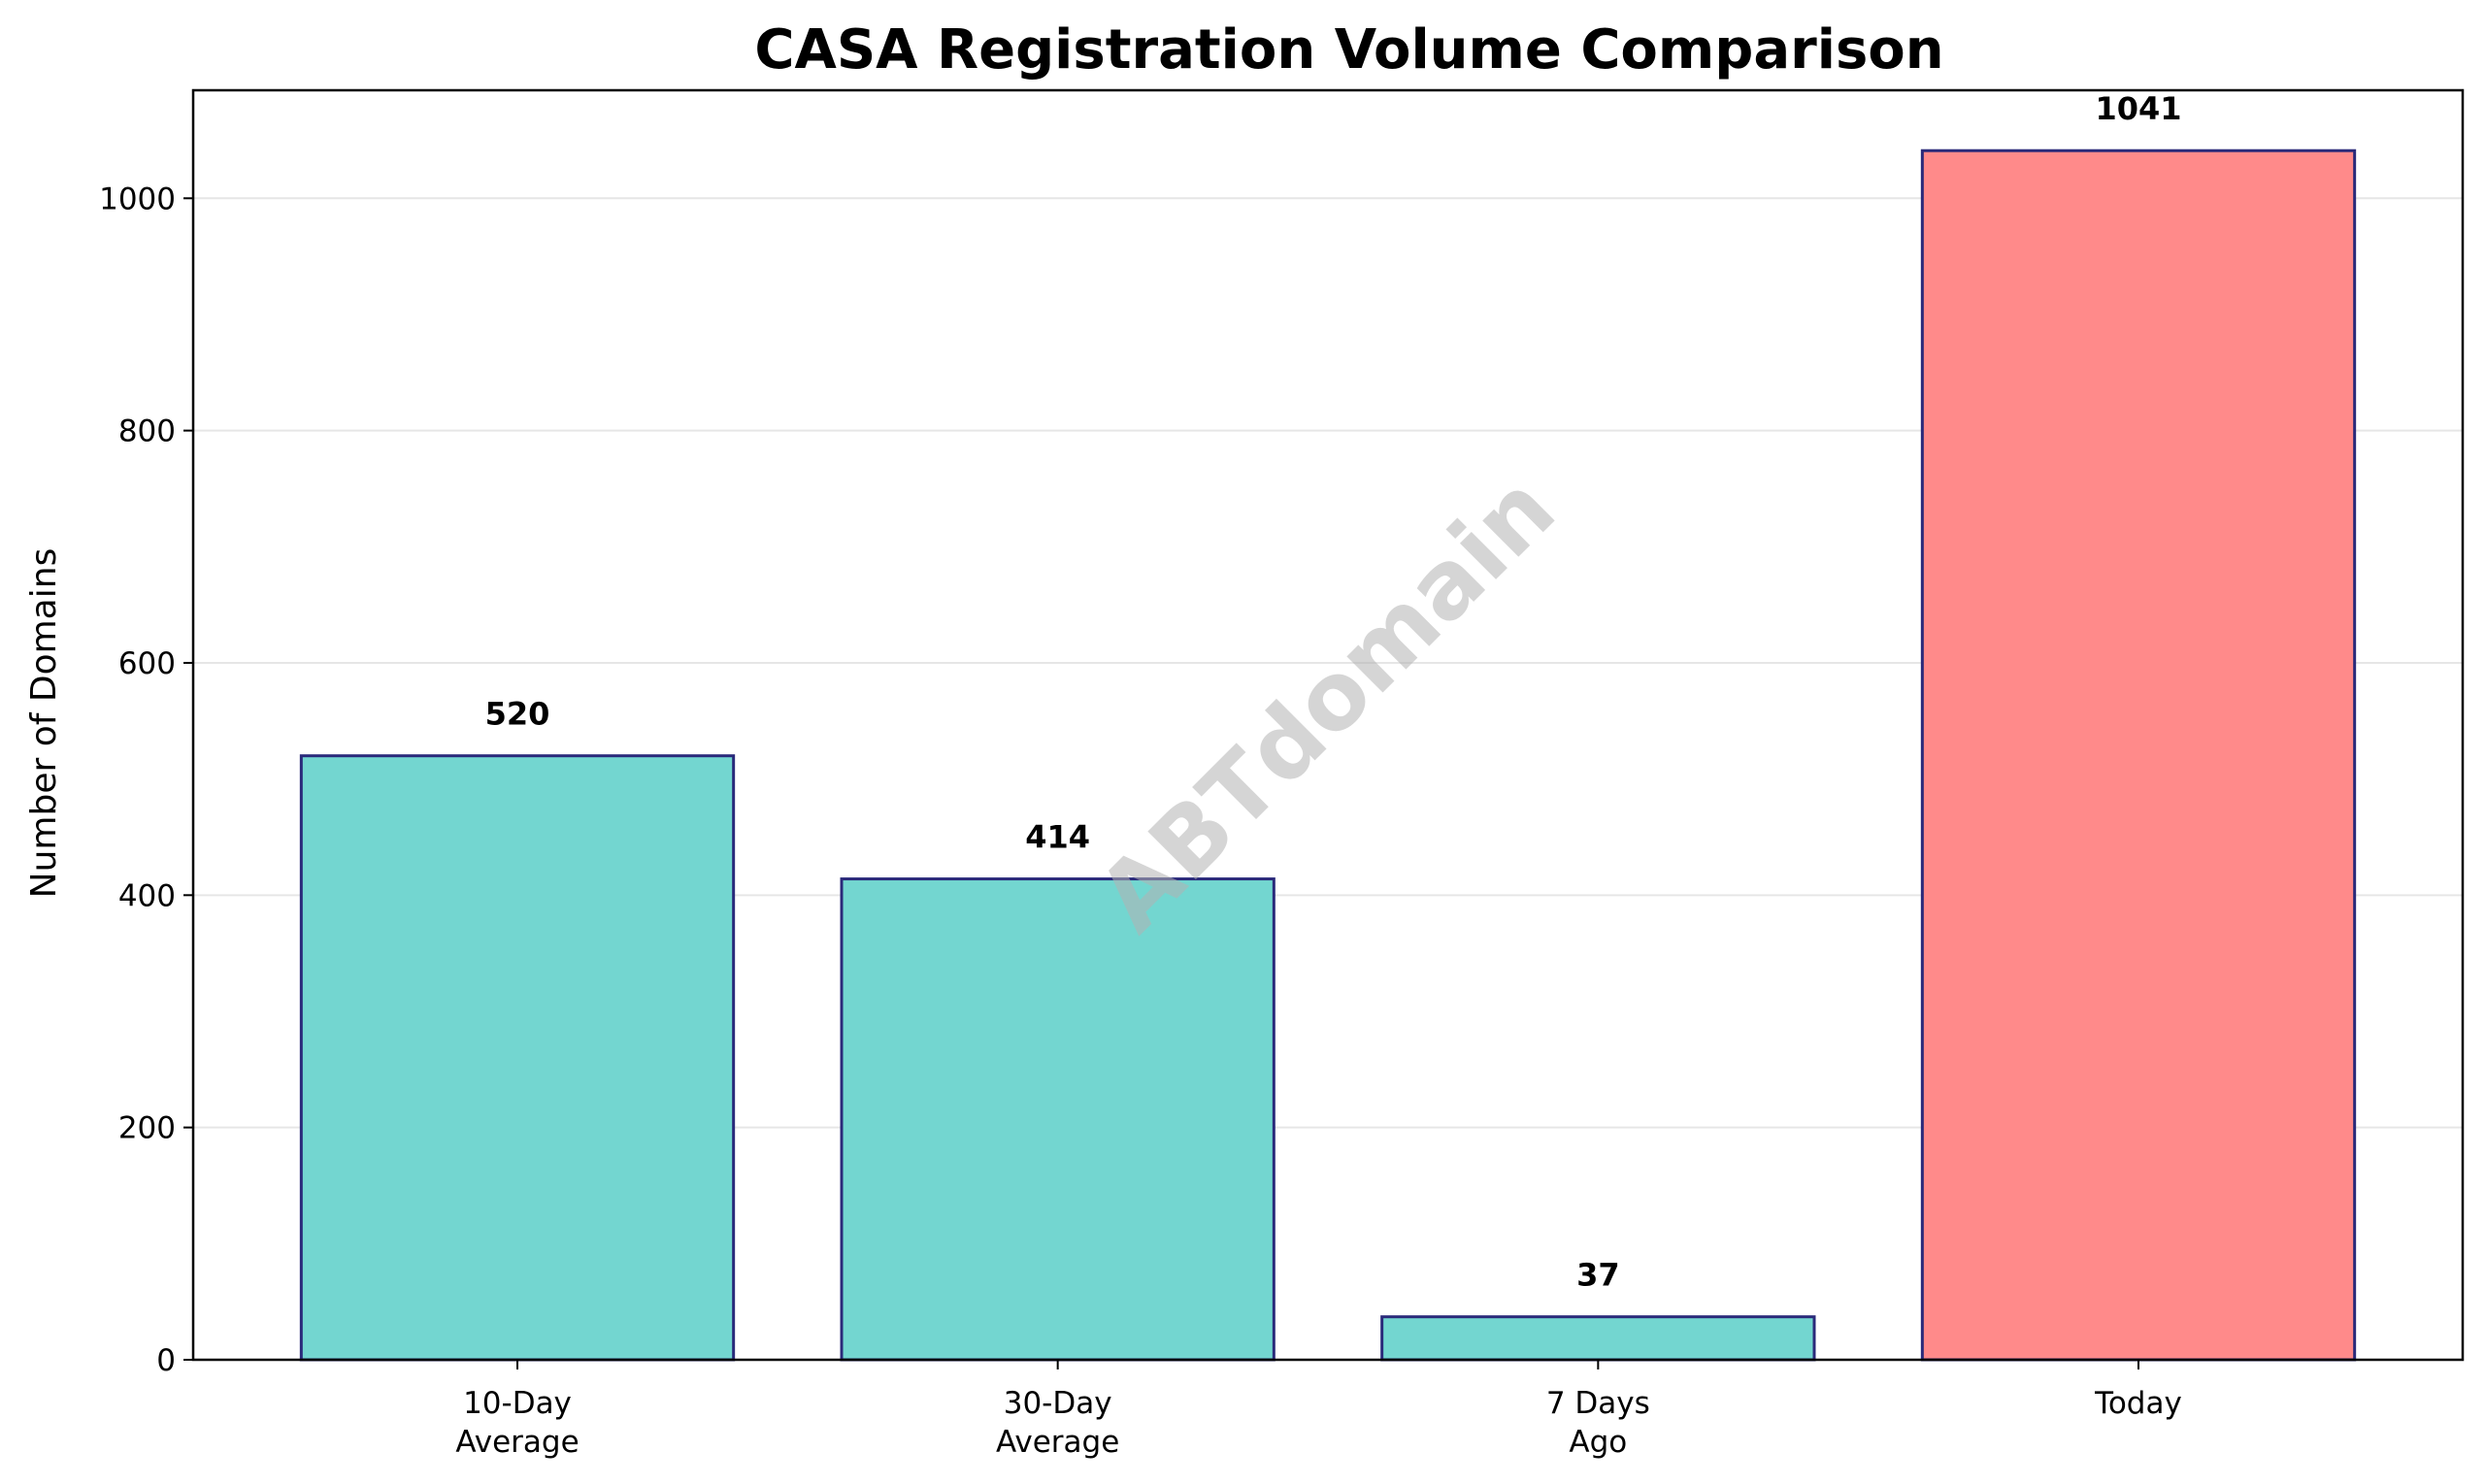  What do you see at coordinates (1349, 50) in the screenshot?
I see `chart-title: CASA Registration Volume Comparison` at bounding box center [1349, 50].